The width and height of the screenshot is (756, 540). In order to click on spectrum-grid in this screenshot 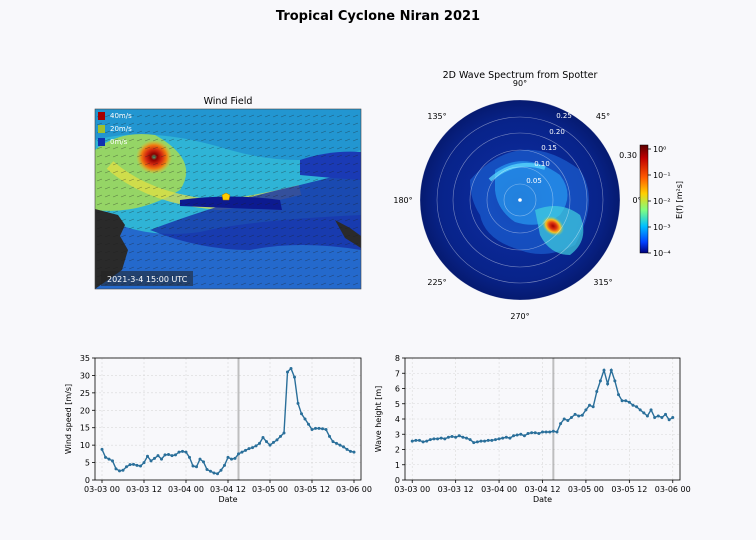, I will do `click(520, 200)`.